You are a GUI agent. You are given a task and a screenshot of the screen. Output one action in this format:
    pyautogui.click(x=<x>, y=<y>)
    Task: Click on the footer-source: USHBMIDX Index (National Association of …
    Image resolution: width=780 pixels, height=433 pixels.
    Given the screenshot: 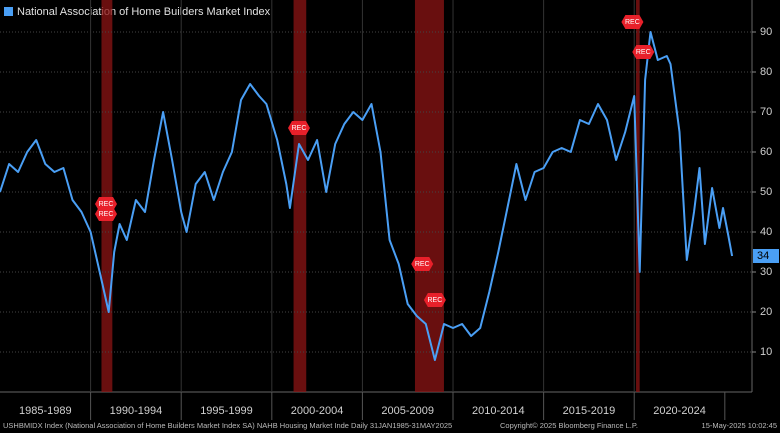 What is the action you would take?
    pyautogui.click(x=227, y=425)
    